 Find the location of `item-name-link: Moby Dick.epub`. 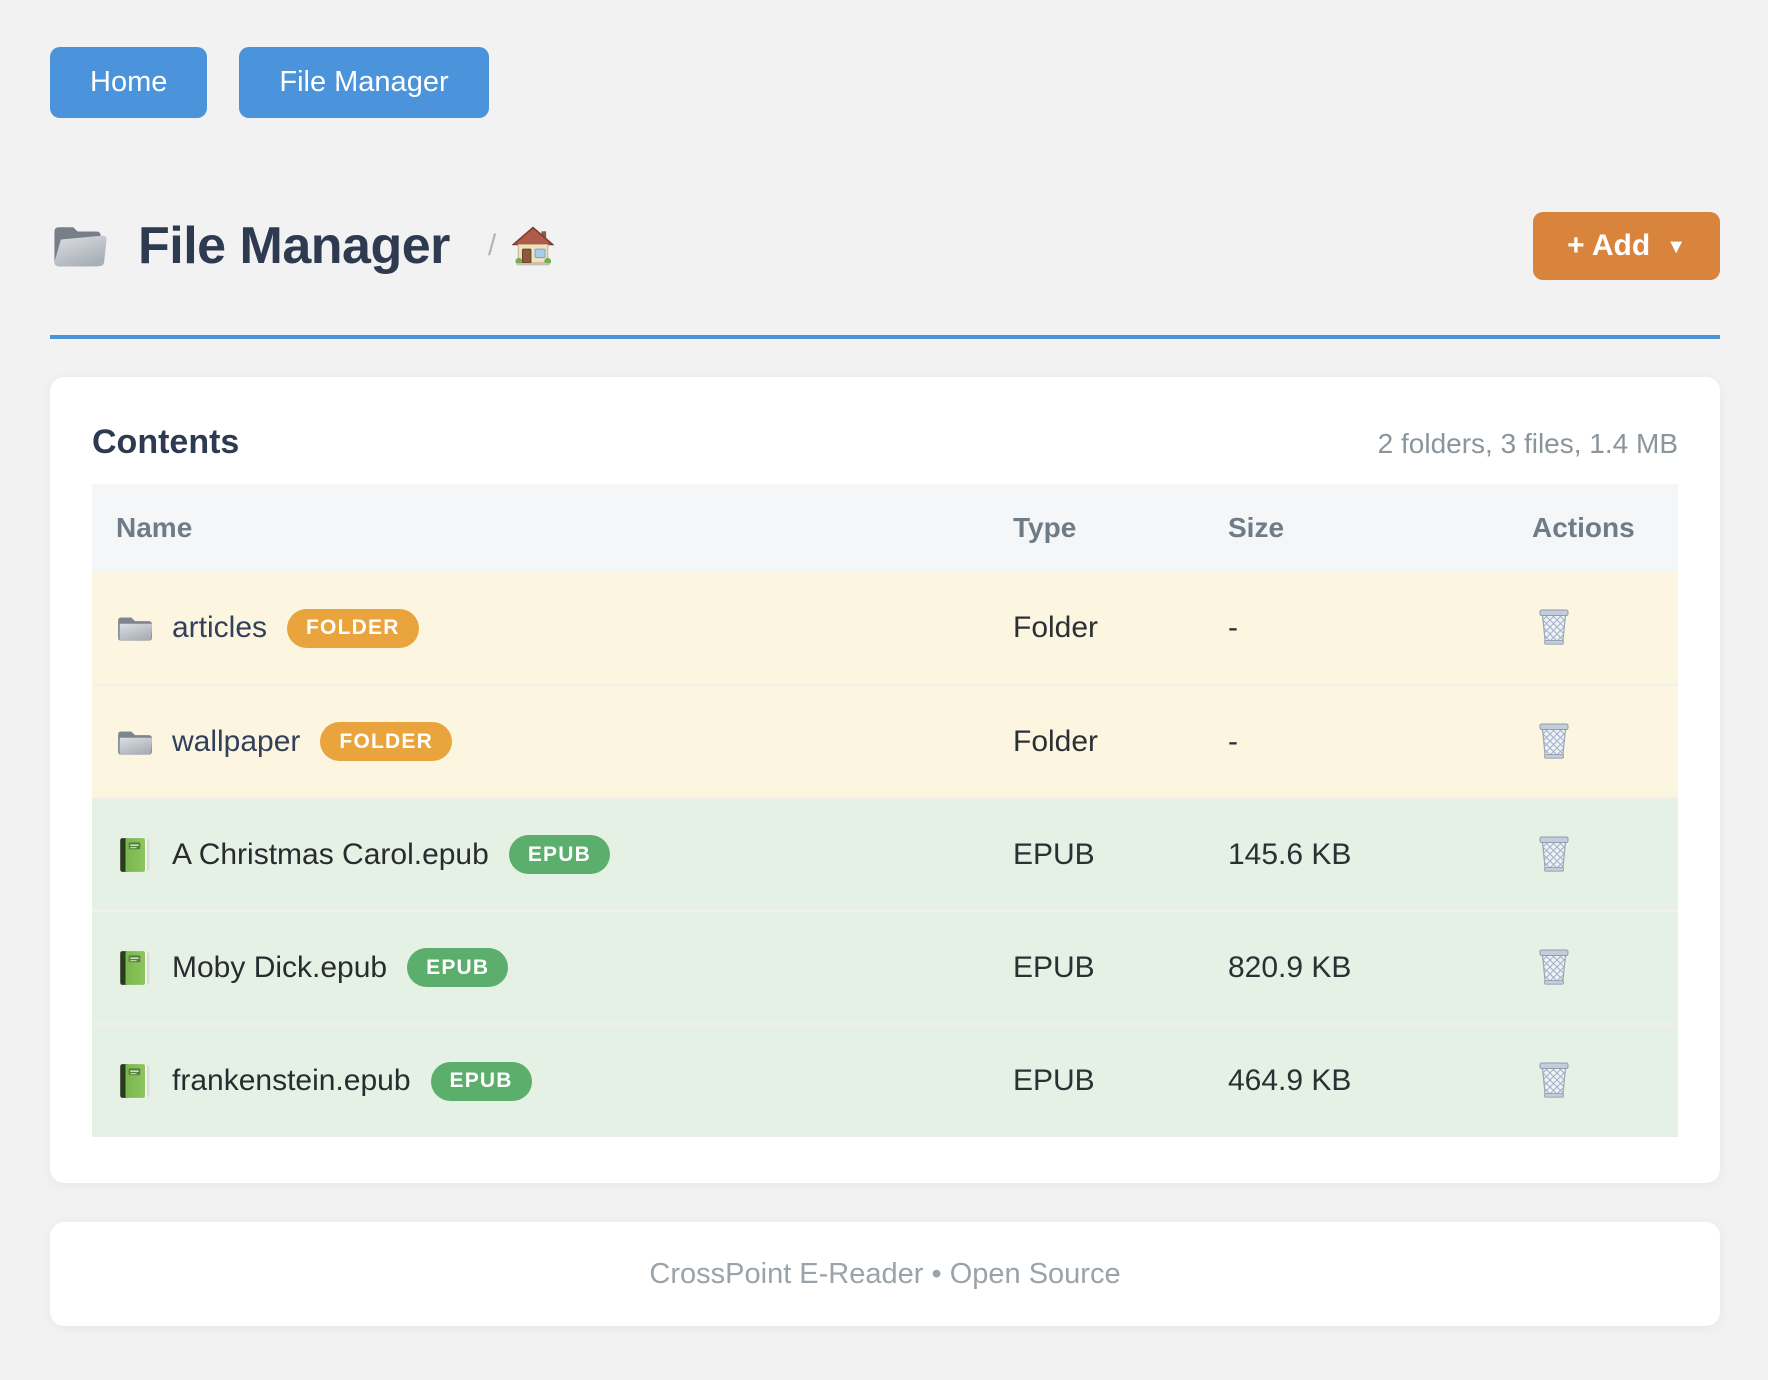

item-name-link: Moby Dick.epub is located at coordinates (280, 967).